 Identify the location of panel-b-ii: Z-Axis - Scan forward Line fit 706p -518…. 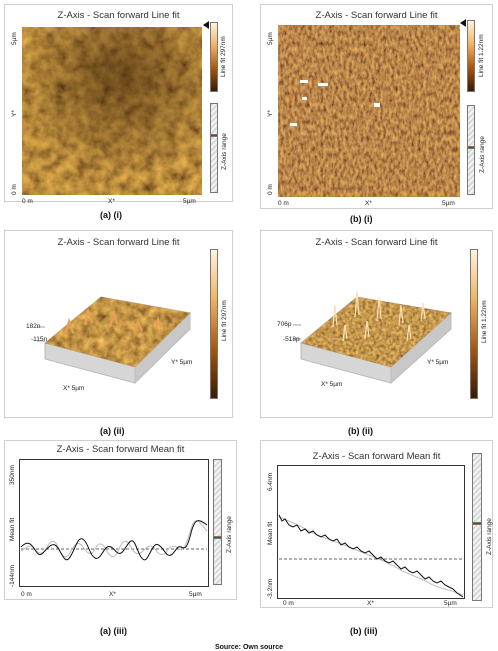
(376, 324).